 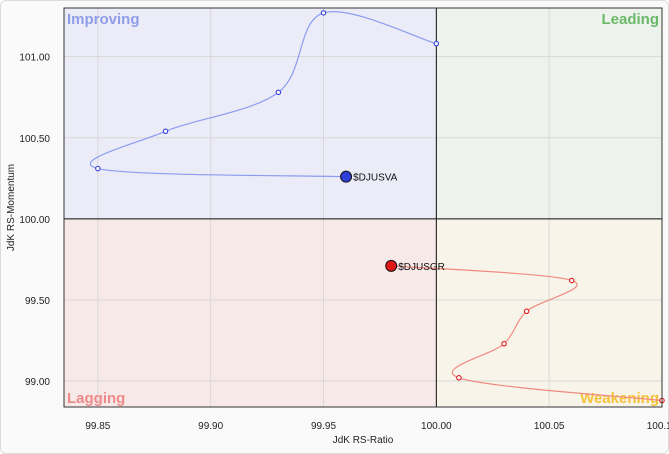 I want to click on y-tick-label: 101.00, so click(x=34, y=58).